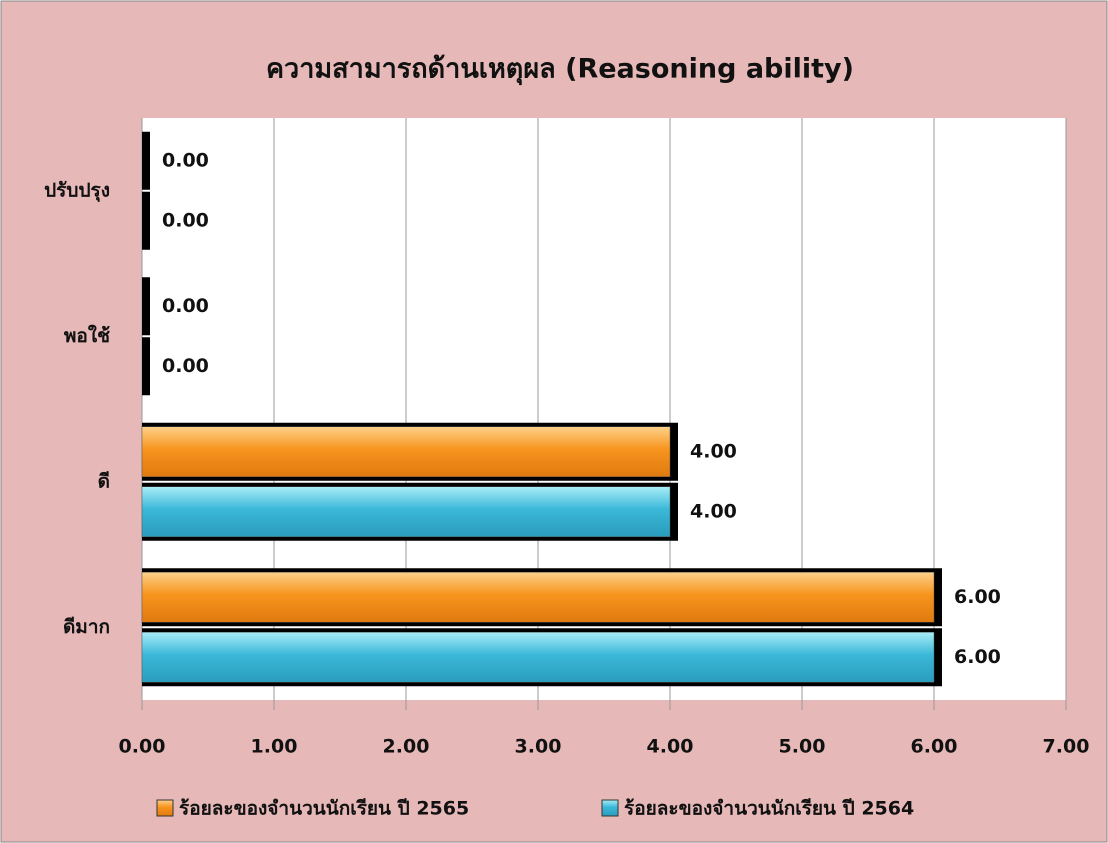  Describe the element at coordinates (87, 335) in the screenshot. I see `y-tick-label: พอใช้` at that location.